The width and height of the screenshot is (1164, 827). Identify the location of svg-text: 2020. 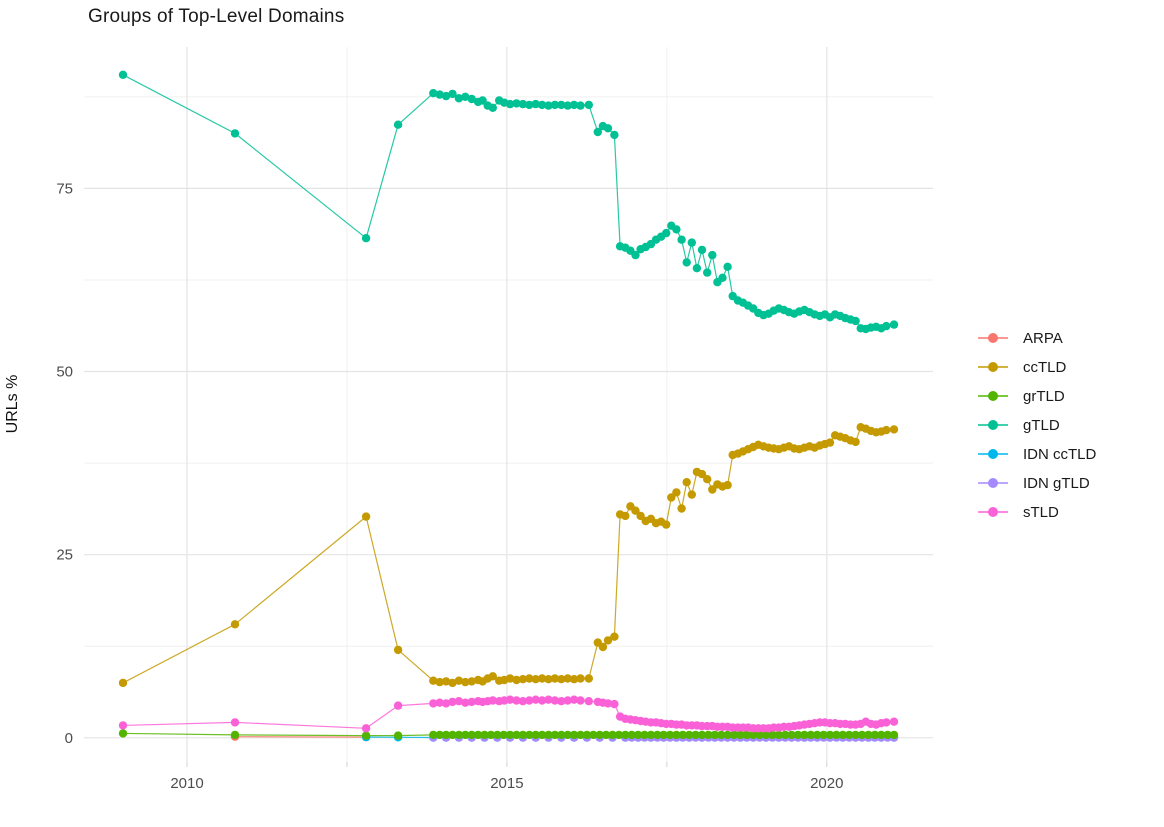
(826, 783).